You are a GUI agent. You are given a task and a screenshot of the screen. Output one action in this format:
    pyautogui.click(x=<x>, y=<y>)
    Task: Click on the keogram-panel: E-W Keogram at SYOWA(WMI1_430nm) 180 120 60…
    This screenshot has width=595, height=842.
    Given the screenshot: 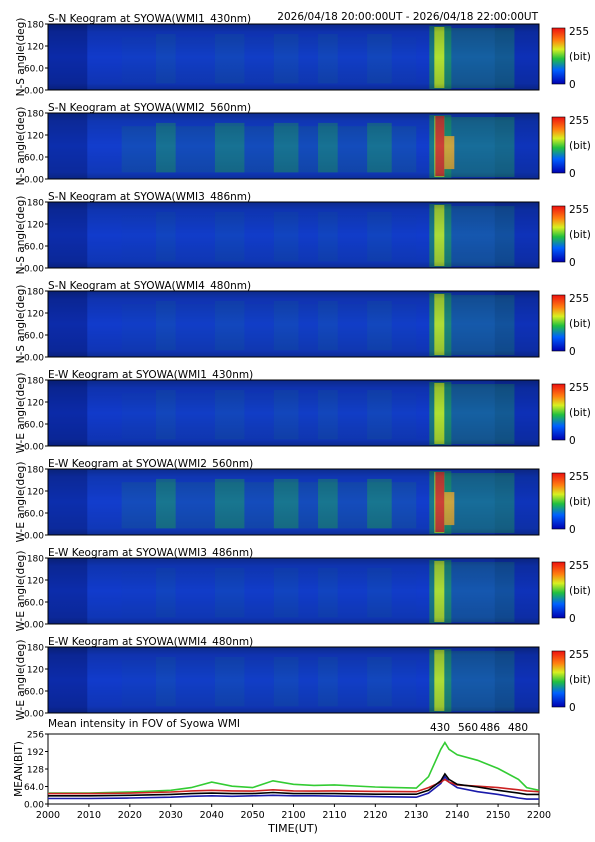 What is the action you would take?
    pyautogui.click(x=303, y=411)
    